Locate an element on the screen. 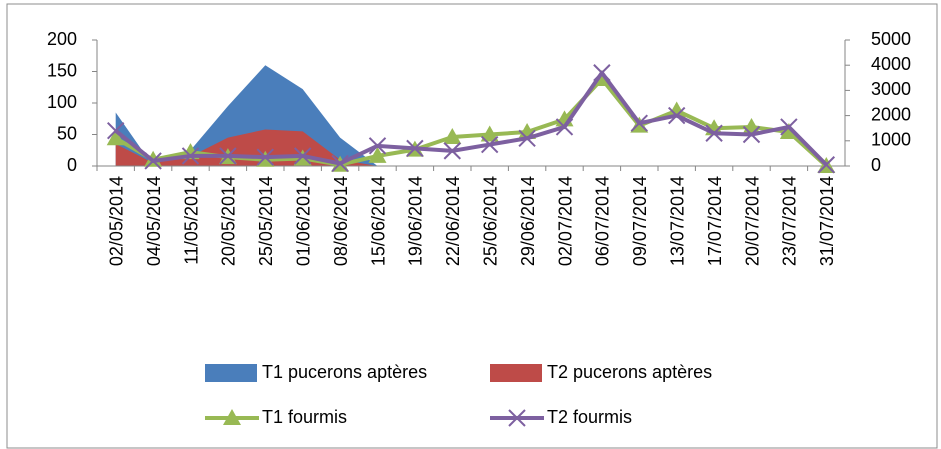 This screenshot has width=941, height=449. x-tick-label: 23/07/2014 is located at coordinates (790, 221).